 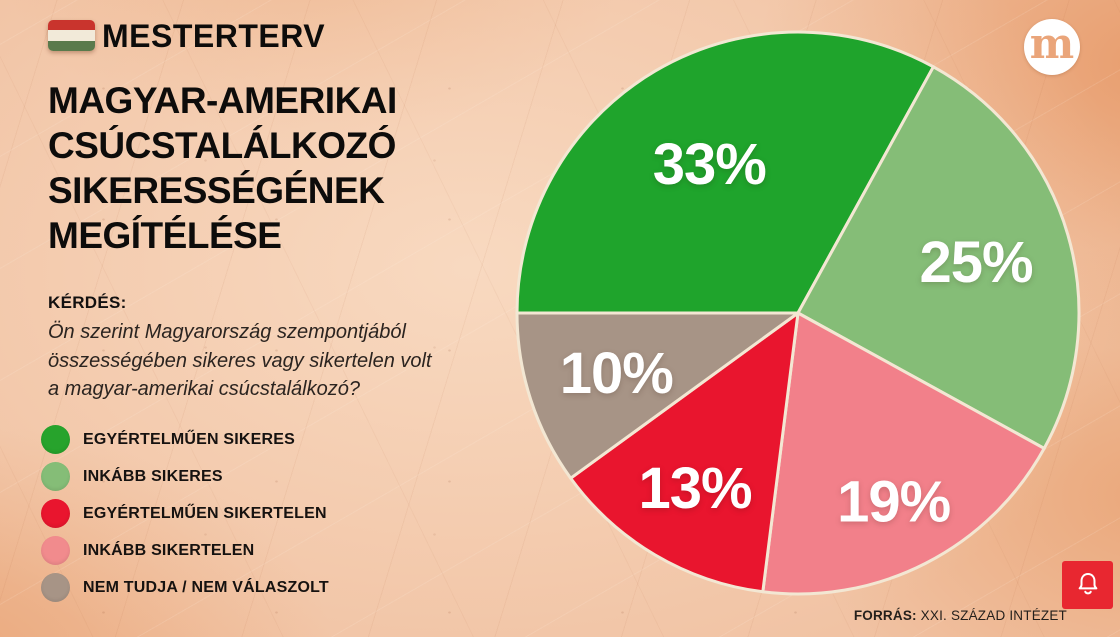 What do you see at coordinates (71, 45) in the screenshot?
I see `flag-stripe-green` at bounding box center [71, 45].